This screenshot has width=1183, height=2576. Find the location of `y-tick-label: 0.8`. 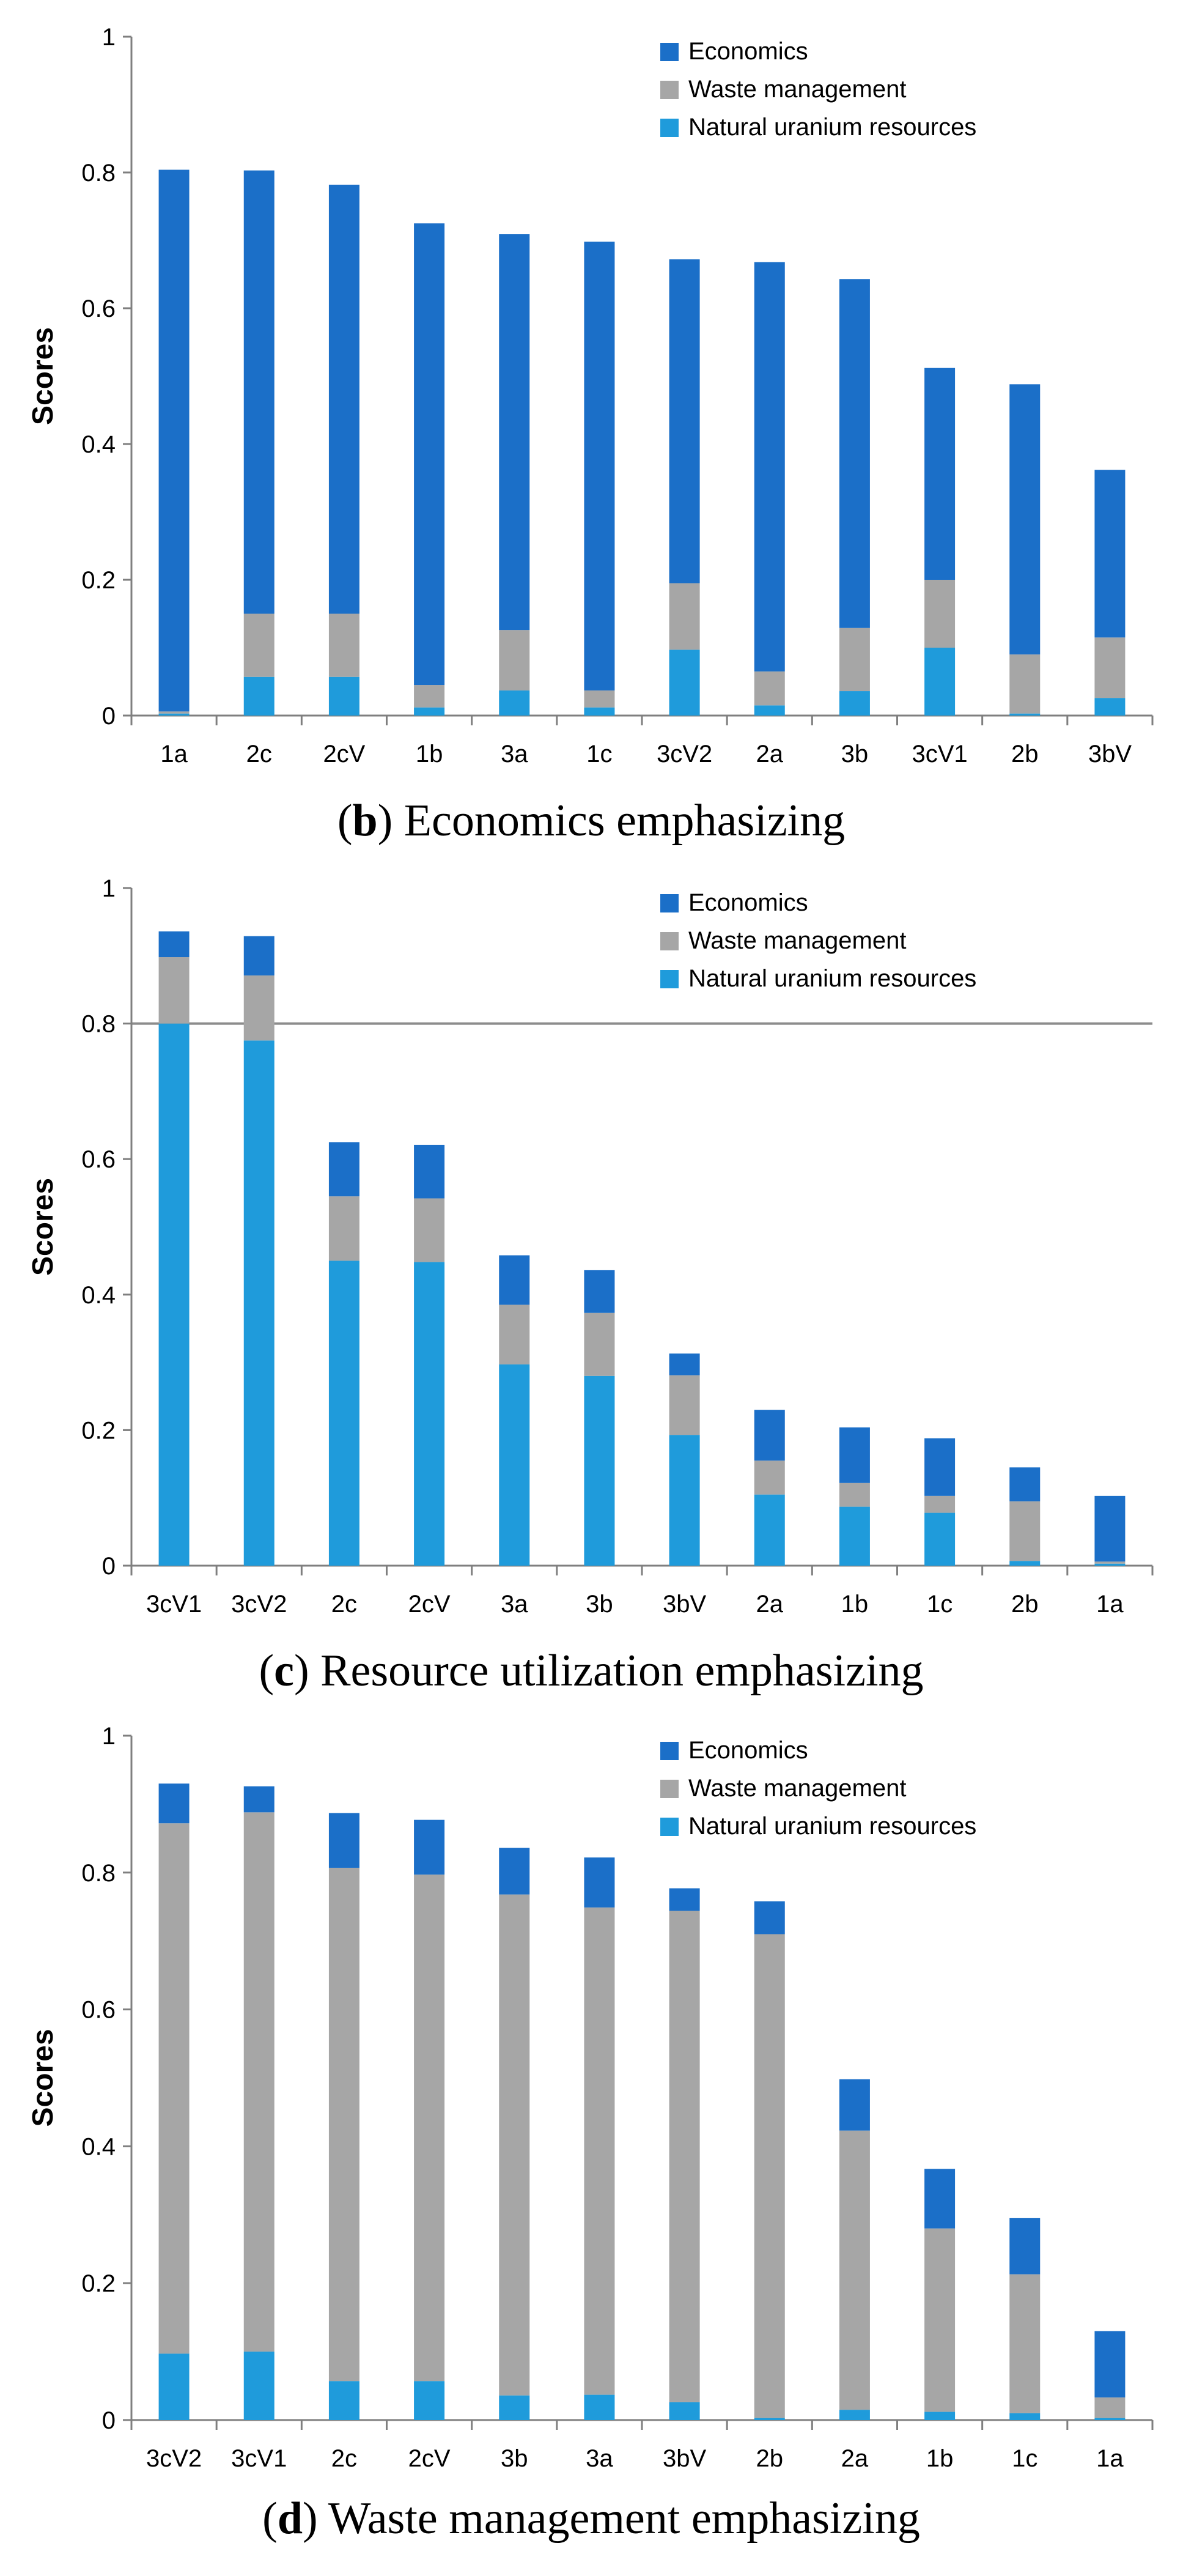

y-tick-label: 0.8 is located at coordinates (98, 1024).